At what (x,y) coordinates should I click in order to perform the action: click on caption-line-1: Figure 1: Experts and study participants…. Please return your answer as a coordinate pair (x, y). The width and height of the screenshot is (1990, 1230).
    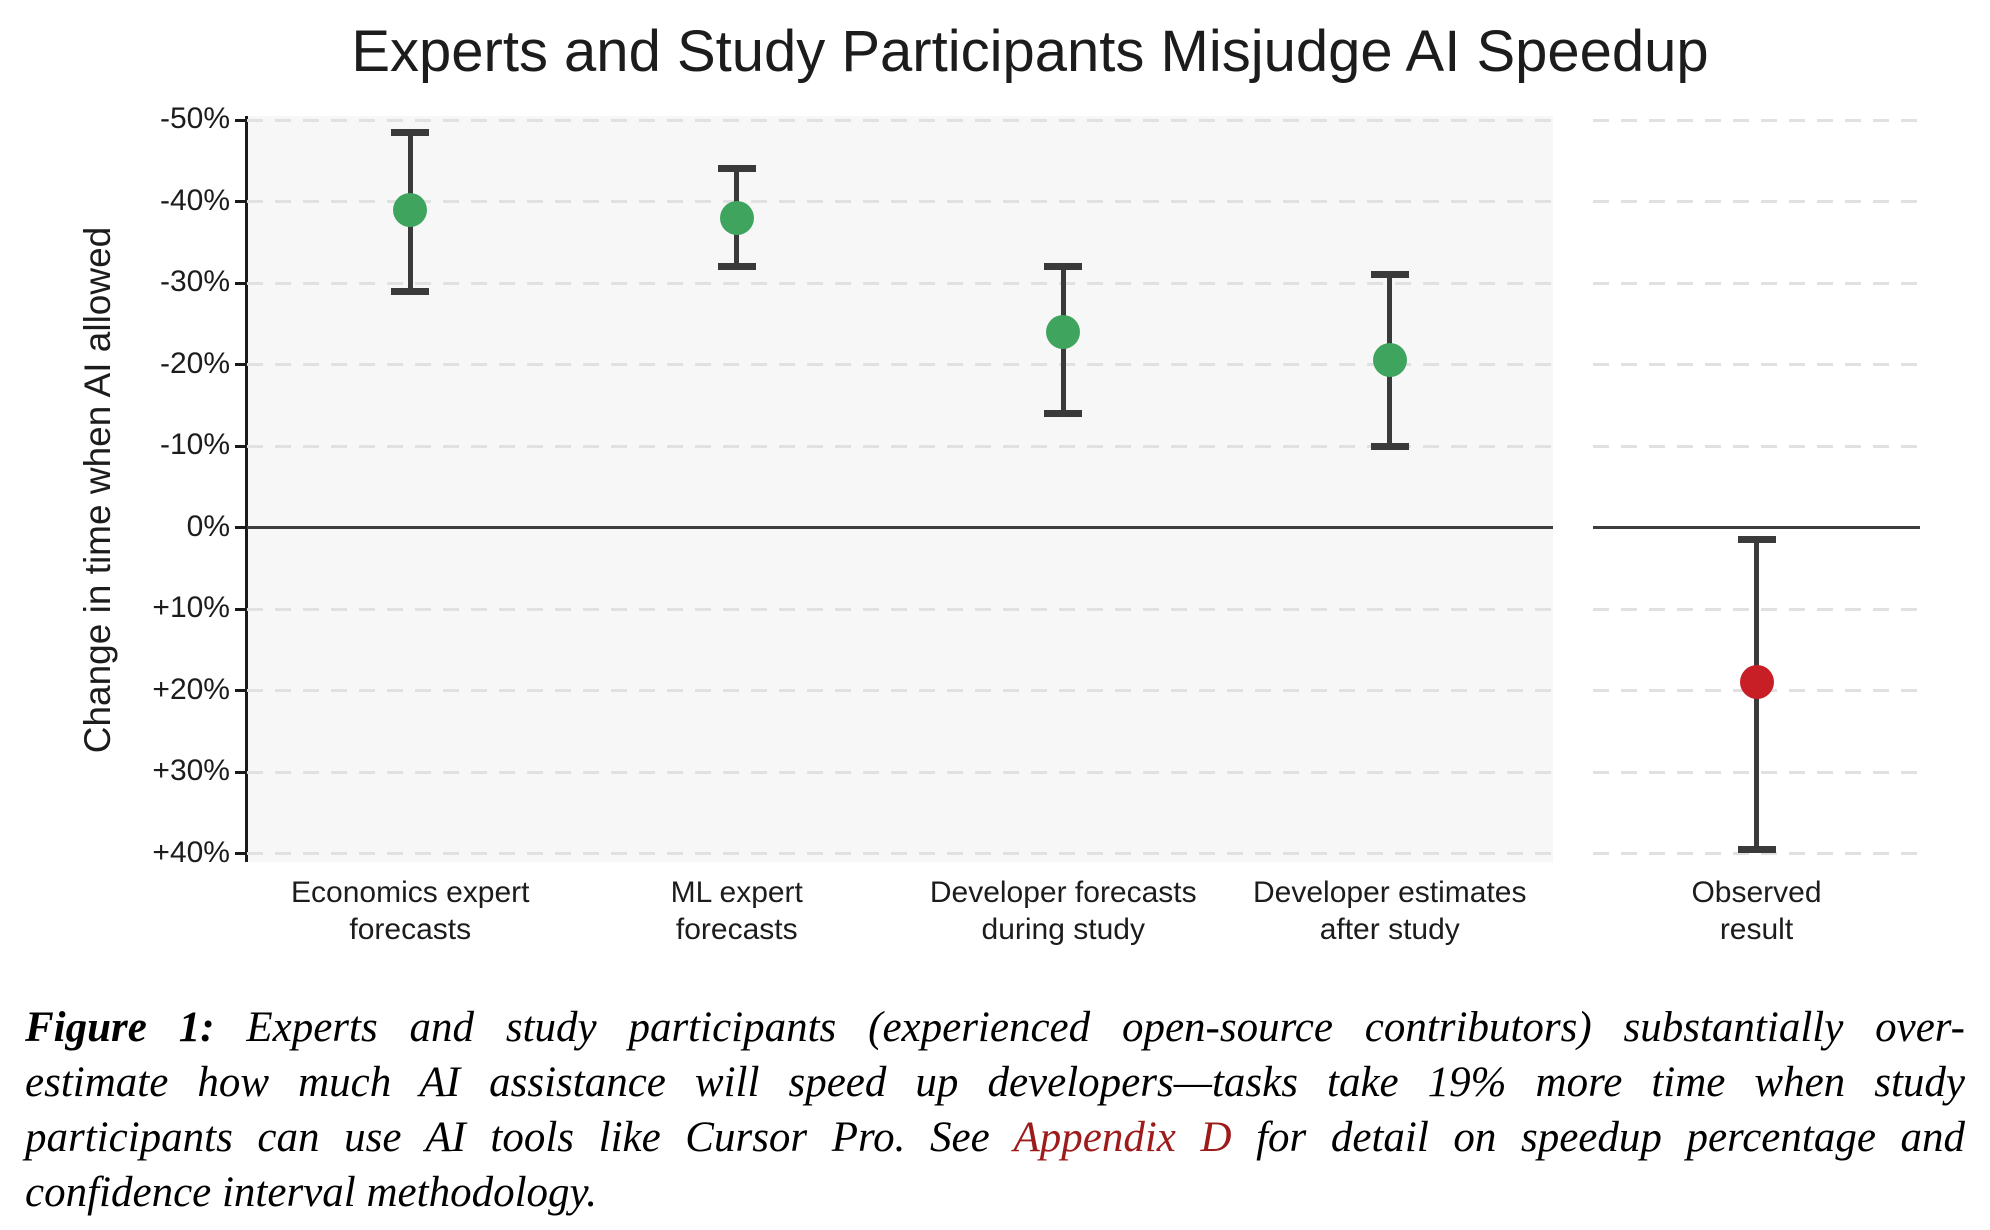
    Looking at the image, I should click on (995, 1027).